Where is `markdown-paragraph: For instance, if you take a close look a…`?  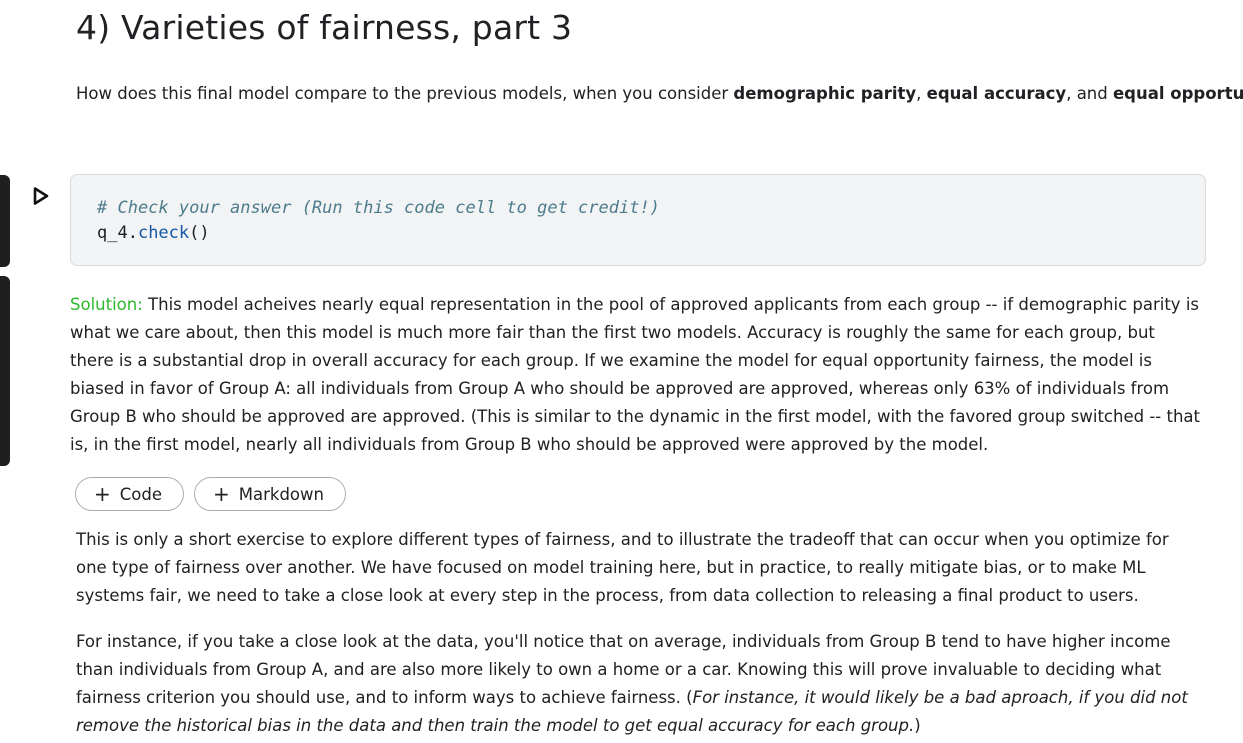
markdown-paragraph: For instance, if you take a close look a… is located at coordinates (638, 684).